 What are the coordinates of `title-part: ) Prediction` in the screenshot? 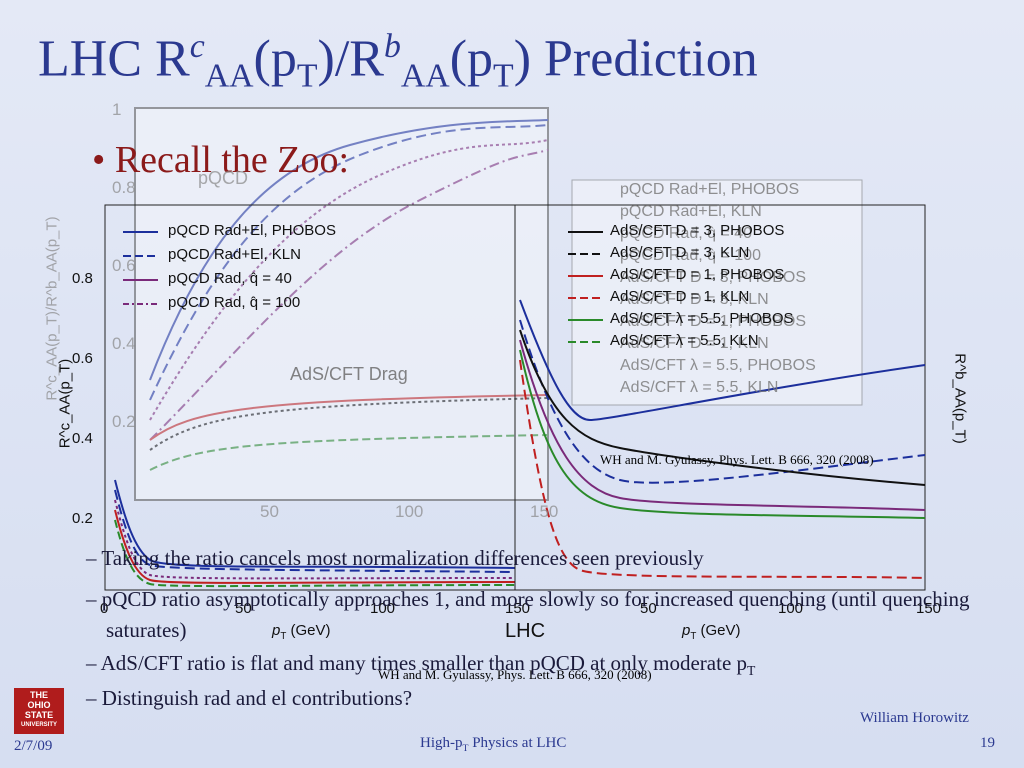 It's located at (635, 59).